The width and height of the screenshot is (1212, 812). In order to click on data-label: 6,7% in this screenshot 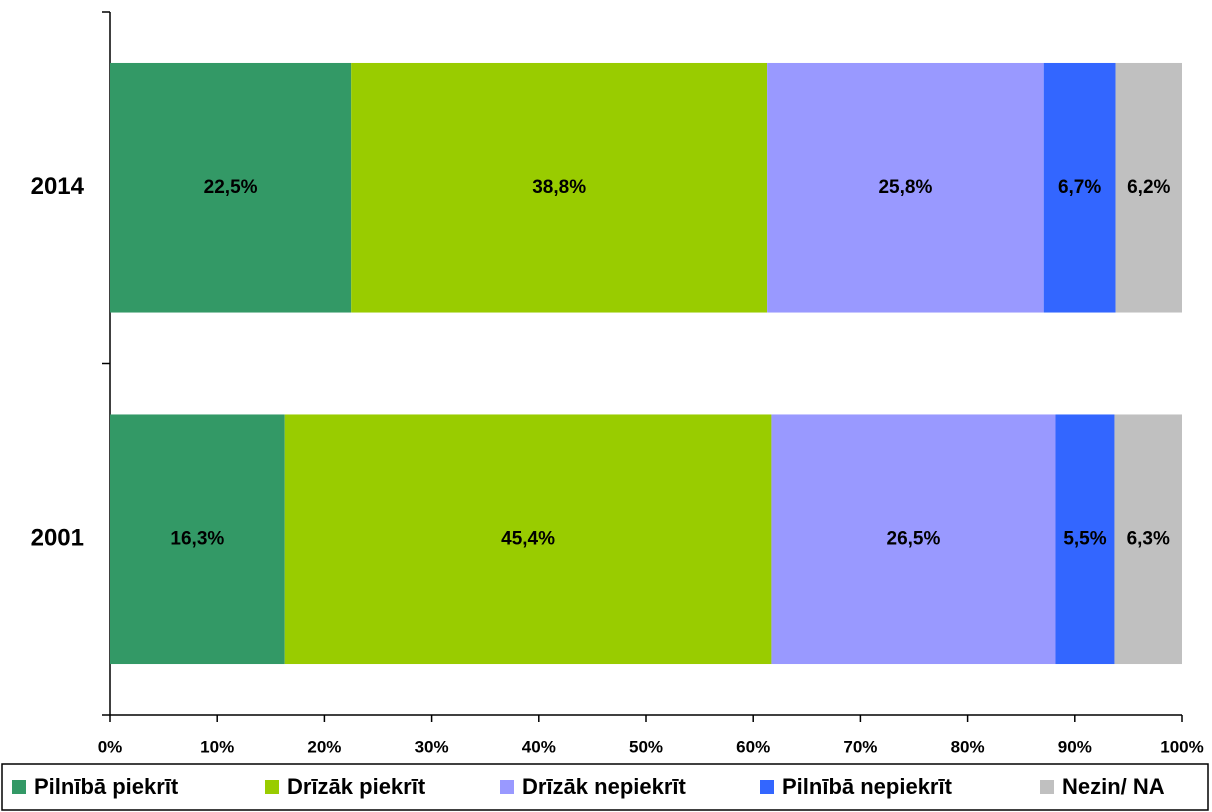, I will do `click(1079, 187)`.